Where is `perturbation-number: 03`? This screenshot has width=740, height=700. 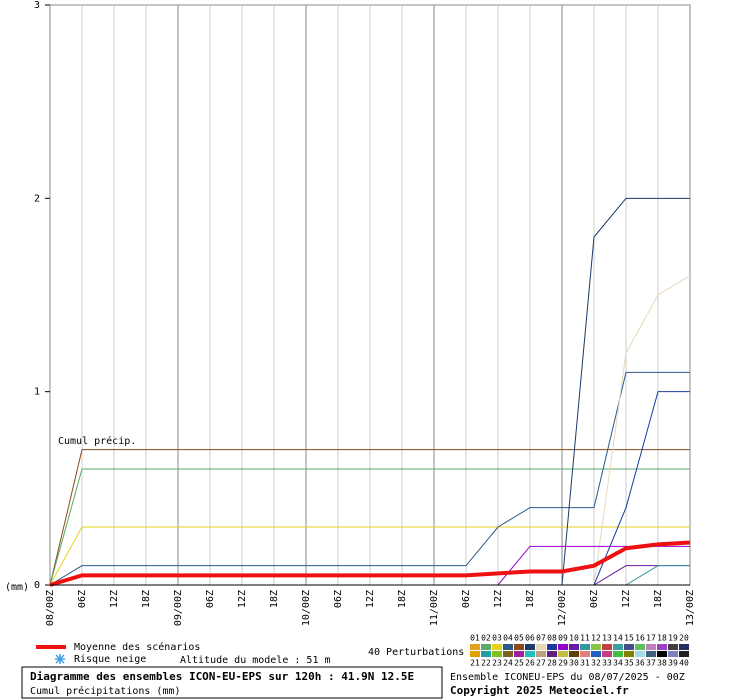 perturbation-number: 03 is located at coordinates (497, 638).